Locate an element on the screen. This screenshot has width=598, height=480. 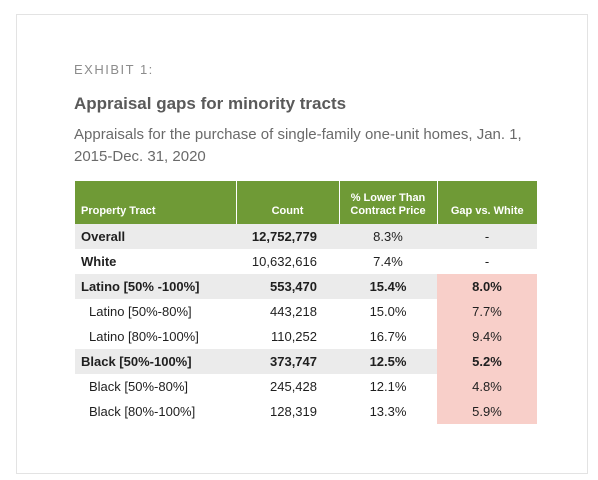
row-gap: 7.7% is located at coordinates (487, 311).